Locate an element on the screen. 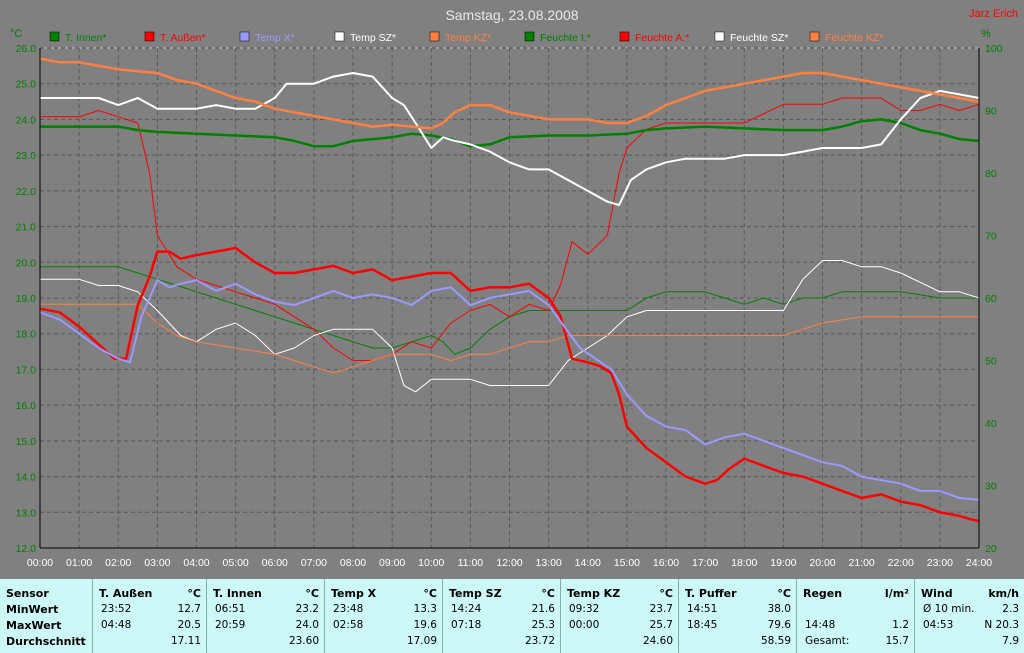  author-label: Jarz Erich is located at coordinates (993, 14).